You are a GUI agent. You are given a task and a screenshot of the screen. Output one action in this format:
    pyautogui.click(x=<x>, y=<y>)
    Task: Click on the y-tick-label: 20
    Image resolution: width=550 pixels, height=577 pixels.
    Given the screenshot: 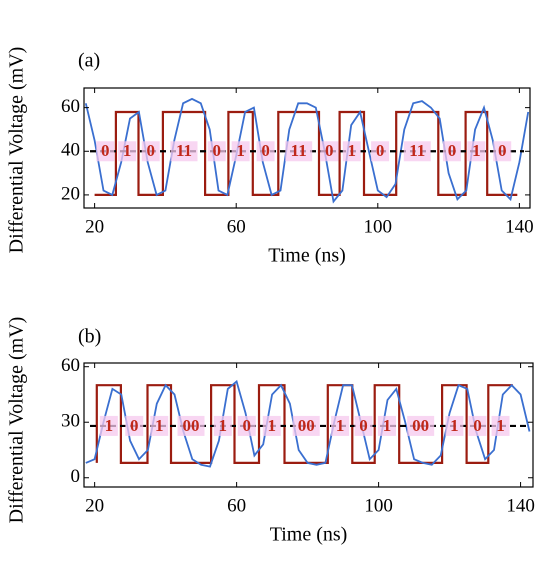 What is the action you would take?
    pyautogui.click(x=70, y=193)
    